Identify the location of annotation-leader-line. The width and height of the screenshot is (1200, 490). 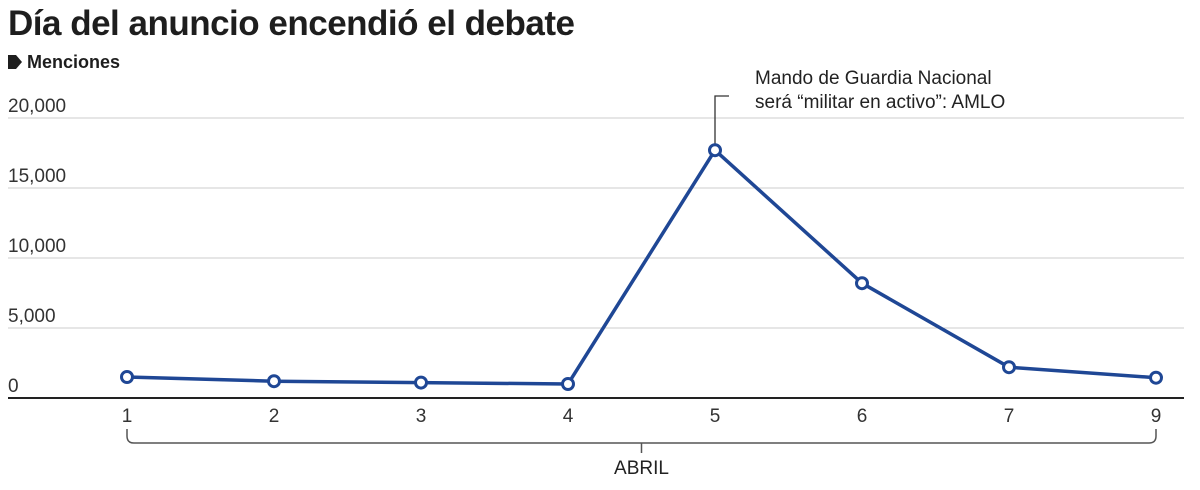
(721, 120).